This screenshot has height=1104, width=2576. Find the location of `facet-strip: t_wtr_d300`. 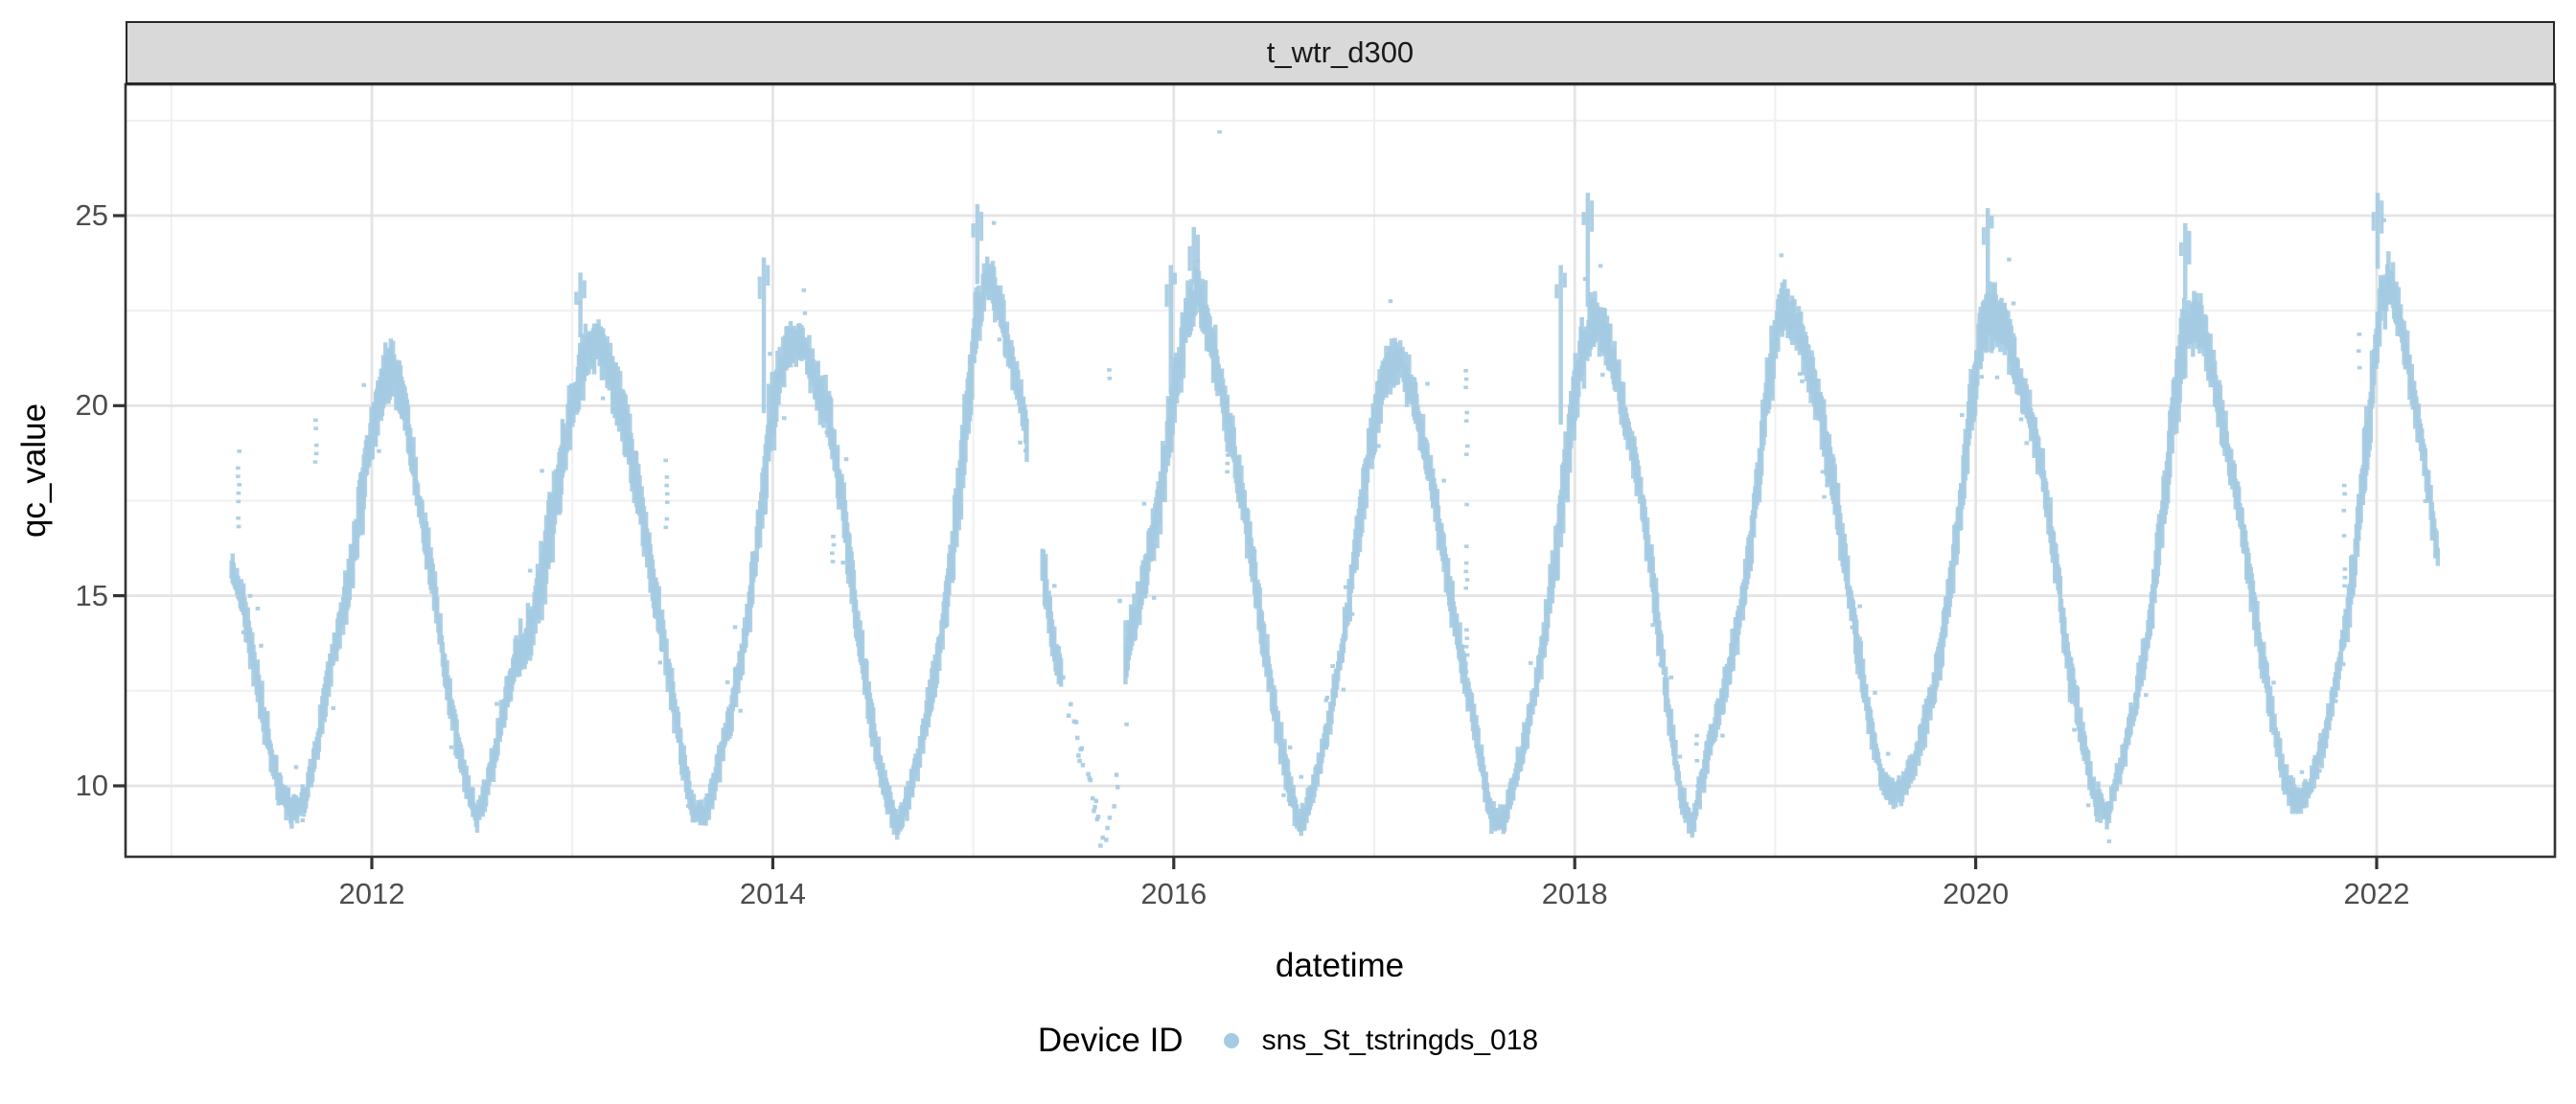

facet-strip: t_wtr_d300 is located at coordinates (1341, 52).